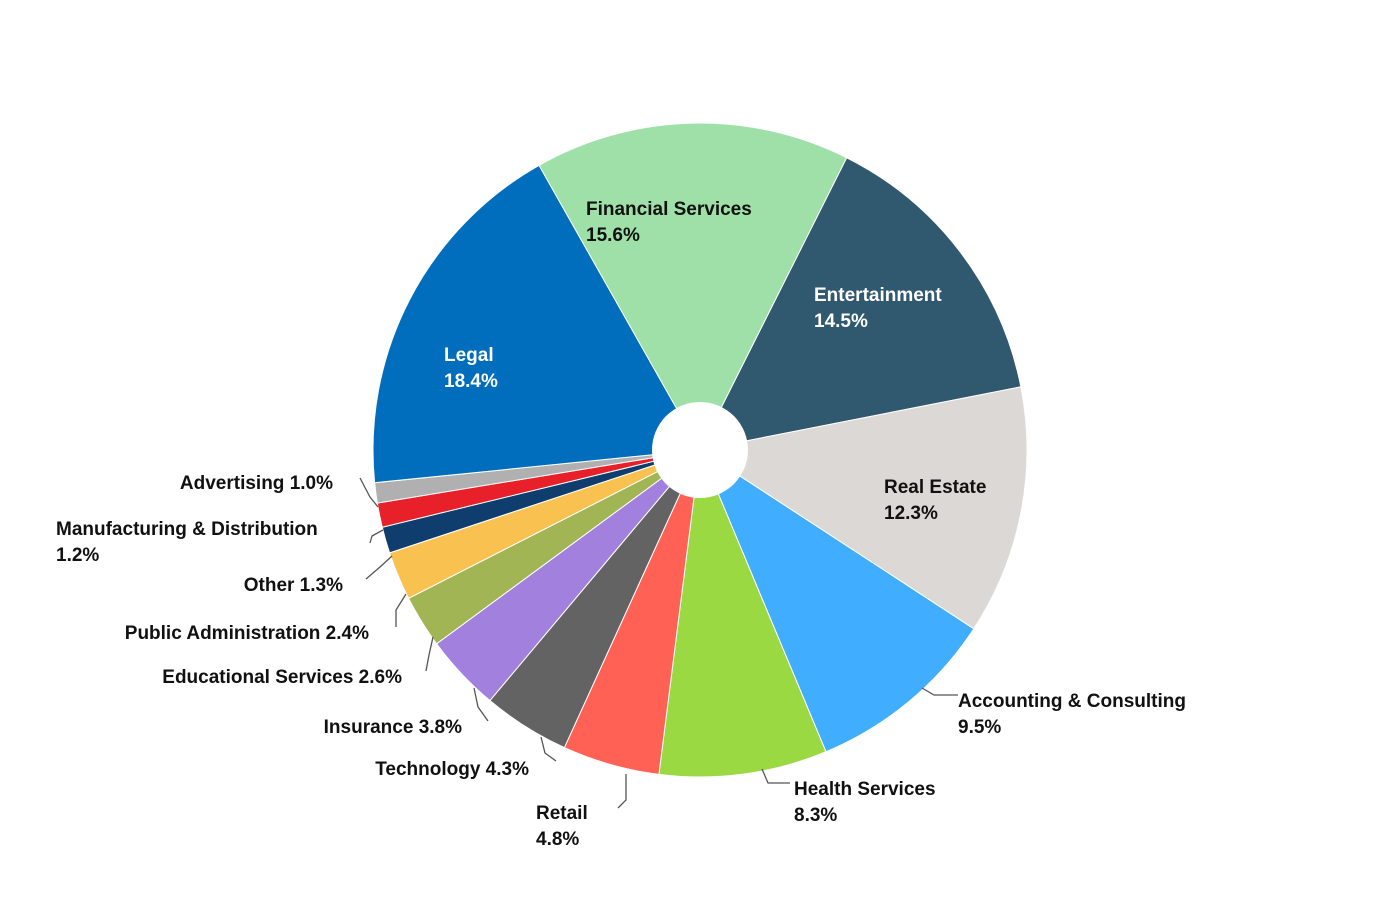 This screenshot has height=900, width=1400. I want to click on data-label-accounting-and-consulting: Accounting & Consulting 9.5%, so click(1072, 714).